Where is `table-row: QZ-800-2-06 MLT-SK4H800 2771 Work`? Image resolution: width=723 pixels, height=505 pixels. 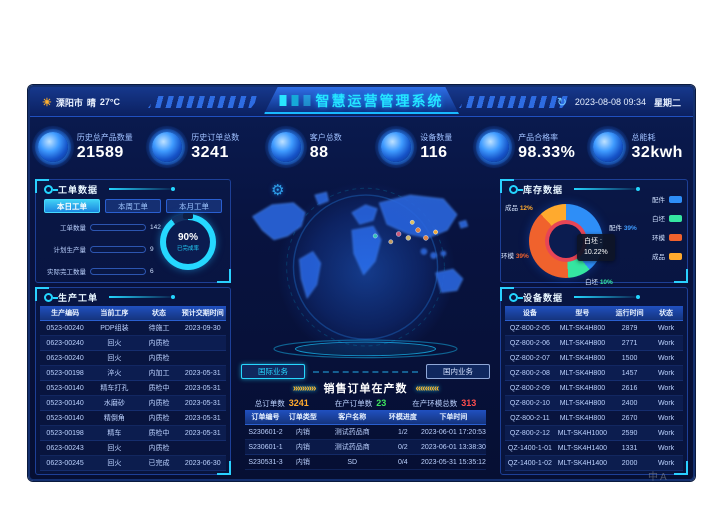
table-row: QZ-800-2-06 MLT-SK4H800 2771 Work is located at coordinates (594, 343).